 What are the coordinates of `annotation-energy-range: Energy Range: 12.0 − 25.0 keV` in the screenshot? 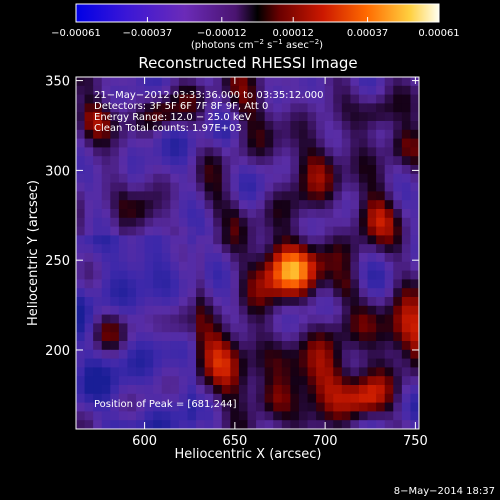 It's located at (172, 117).